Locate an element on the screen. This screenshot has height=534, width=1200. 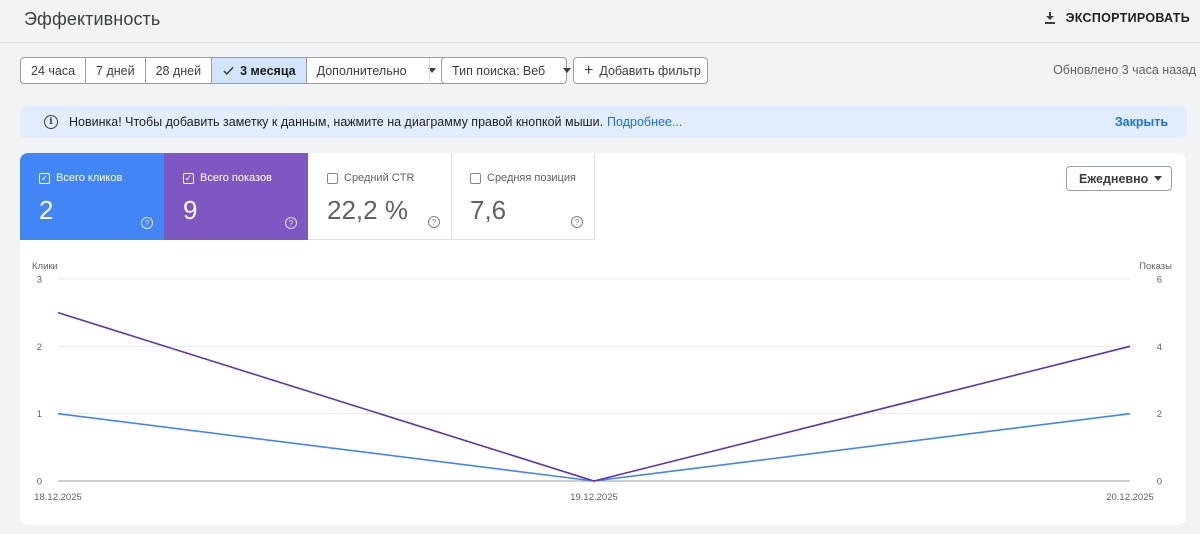
toolbar-separator is located at coordinates (429, 71).